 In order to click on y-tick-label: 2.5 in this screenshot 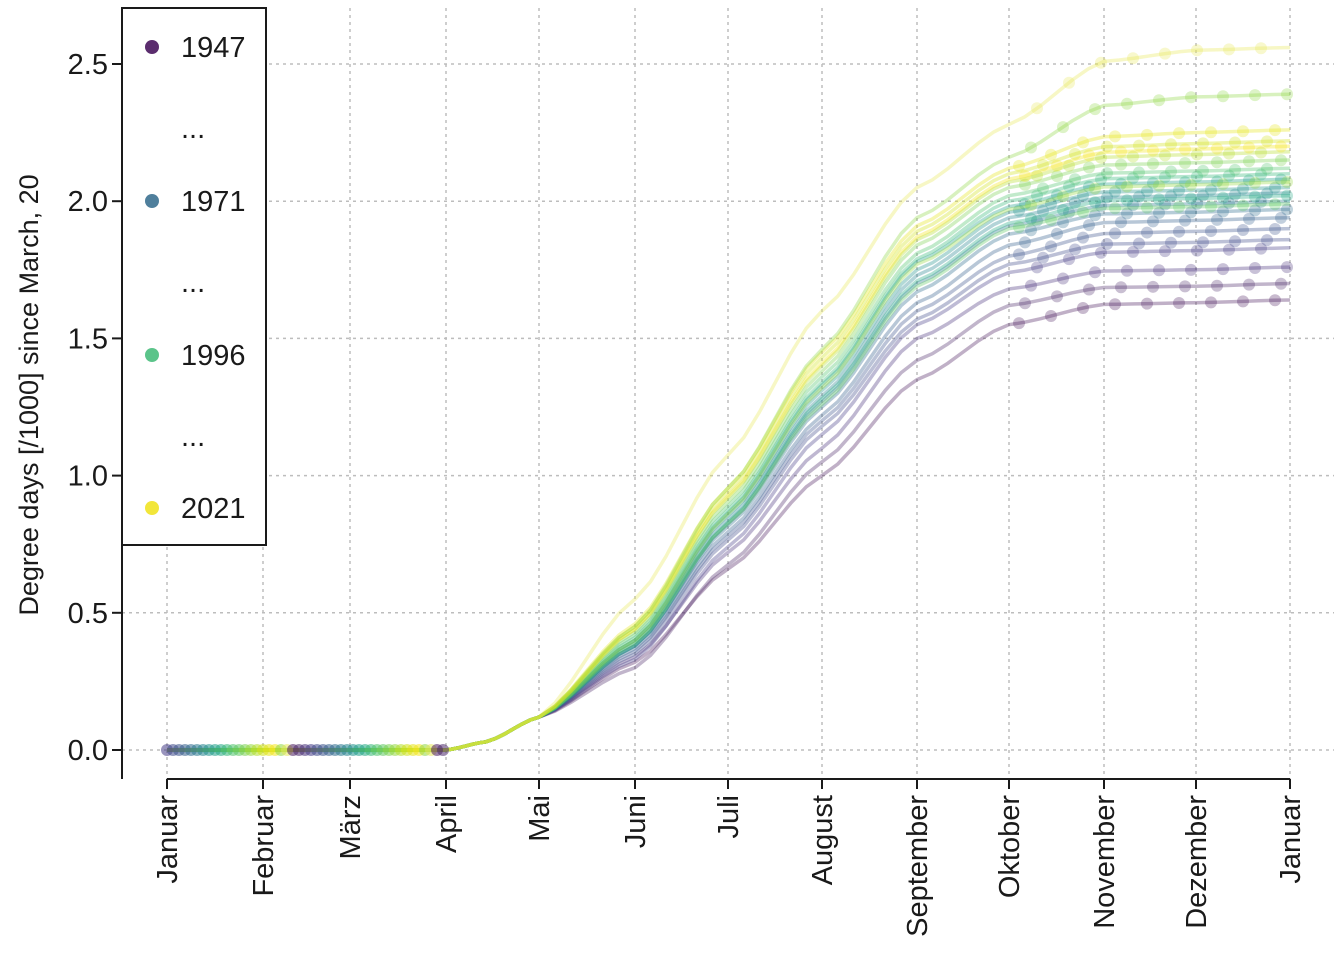, I will do `click(88, 65)`.